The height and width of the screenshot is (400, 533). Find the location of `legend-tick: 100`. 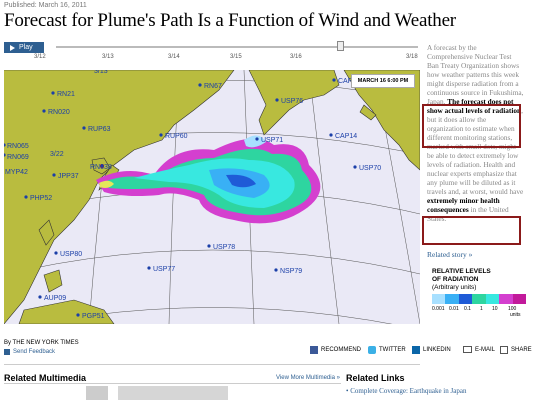

legend-tick: 100 is located at coordinates (512, 309).